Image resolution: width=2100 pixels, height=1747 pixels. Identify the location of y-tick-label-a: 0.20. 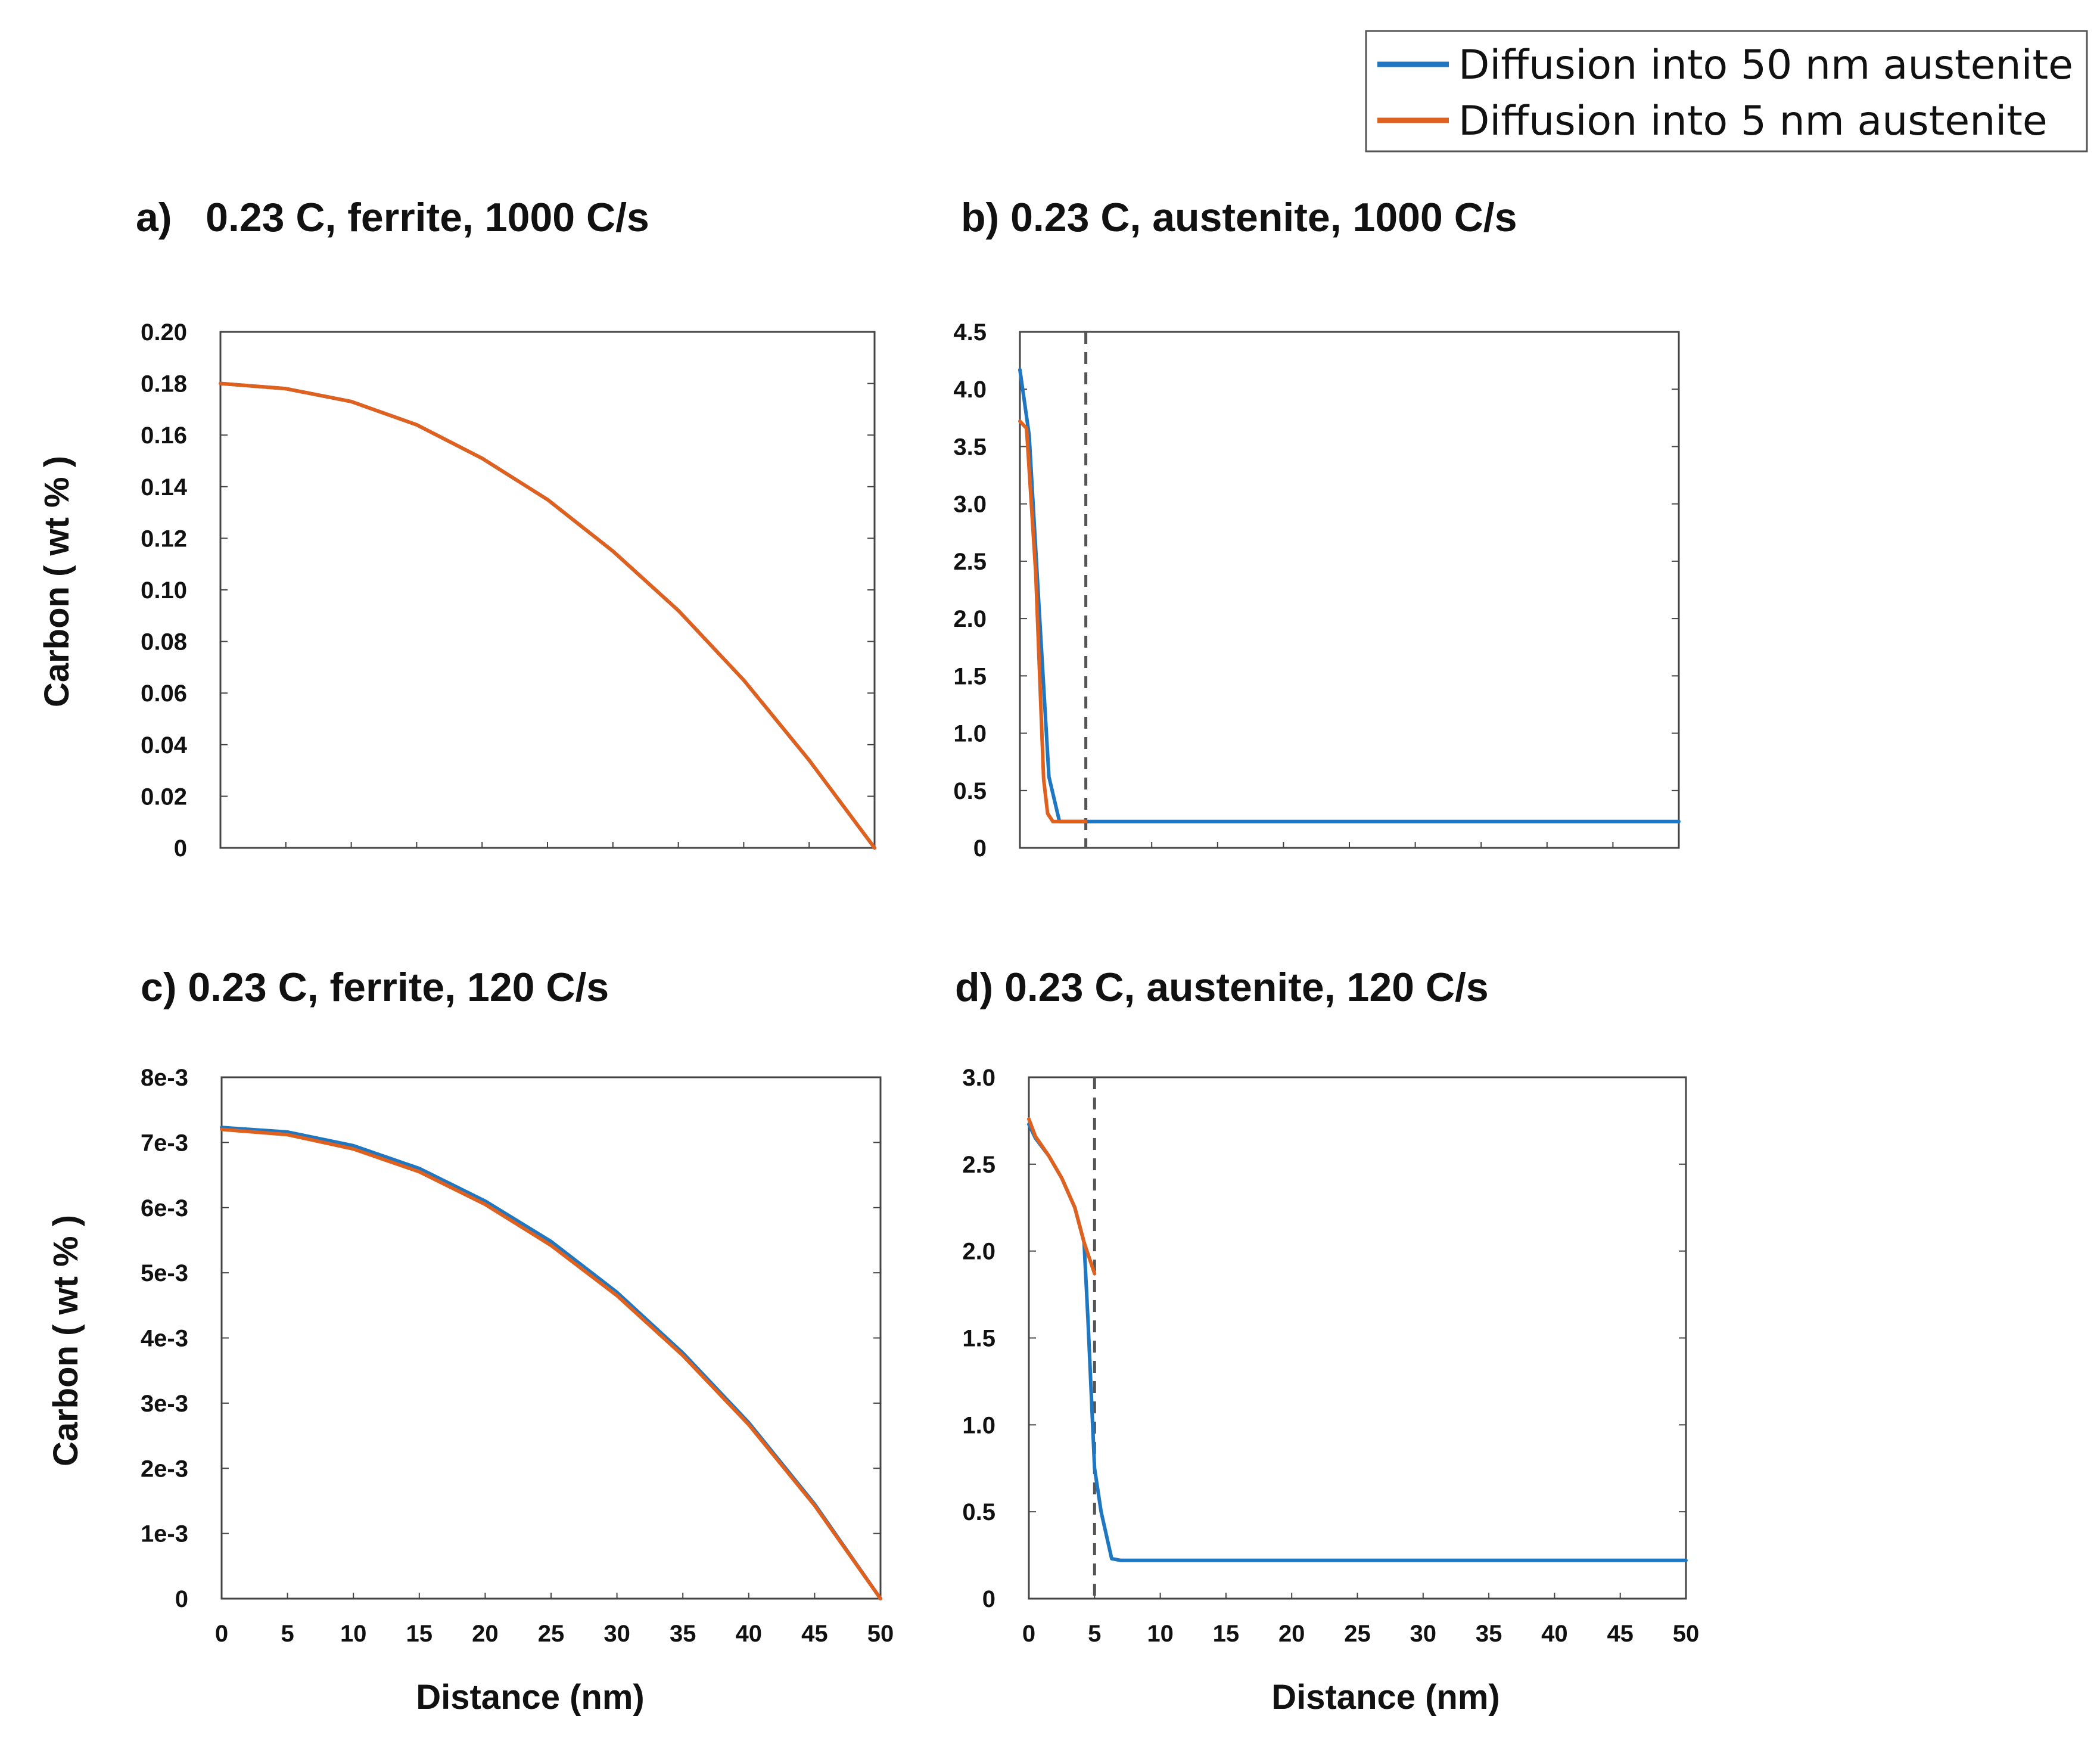
(164, 332).